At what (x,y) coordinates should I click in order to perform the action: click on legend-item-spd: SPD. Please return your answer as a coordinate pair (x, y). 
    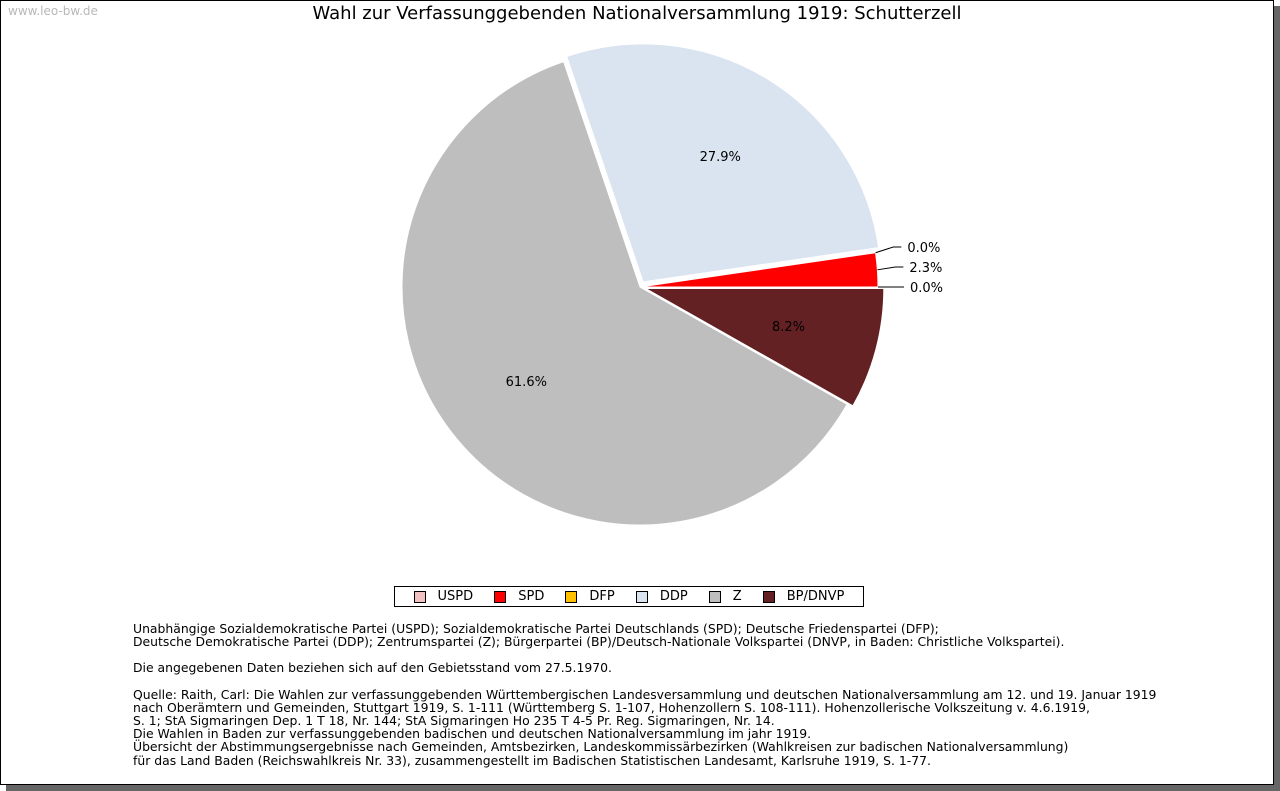
    Looking at the image, I should click on (519, 596).